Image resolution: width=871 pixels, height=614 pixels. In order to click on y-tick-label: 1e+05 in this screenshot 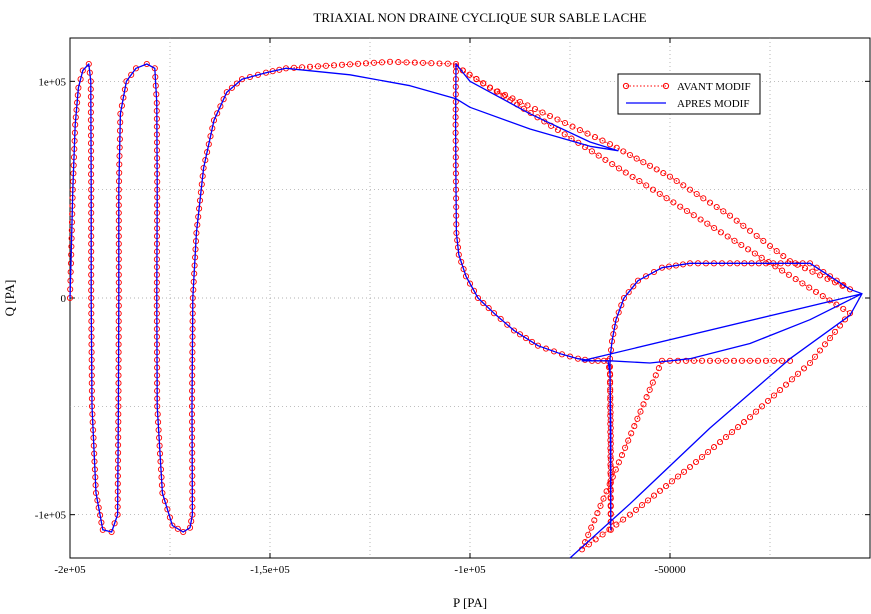, I will do `click(52, 82)`.